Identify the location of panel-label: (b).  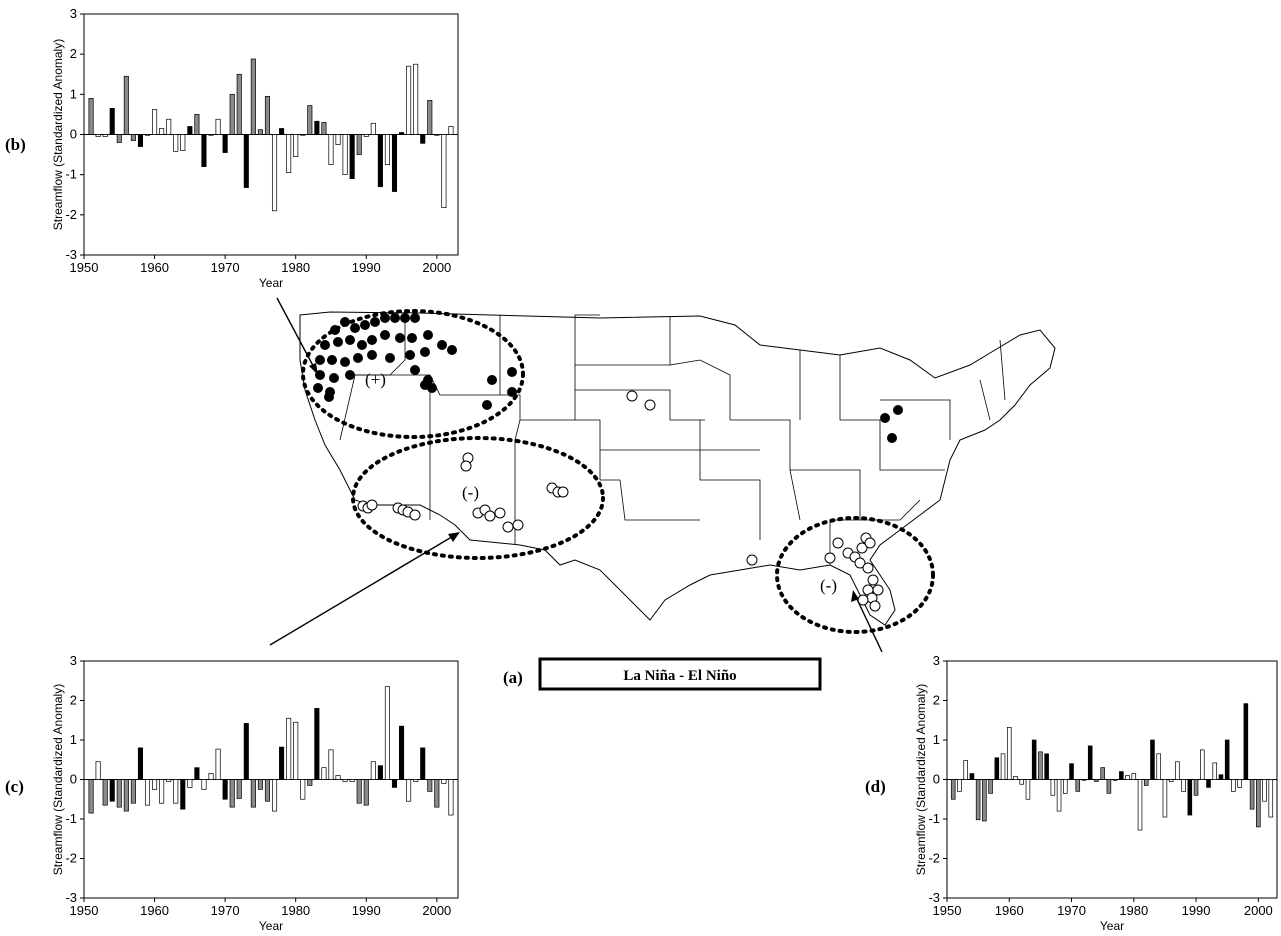
(15, 144).